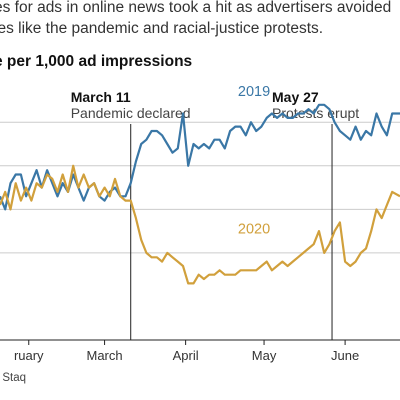  What do you see at coordinates (105, 355) in the screenshot?
I see `x-tick-label-1: March` at bounding box center [105, 355].